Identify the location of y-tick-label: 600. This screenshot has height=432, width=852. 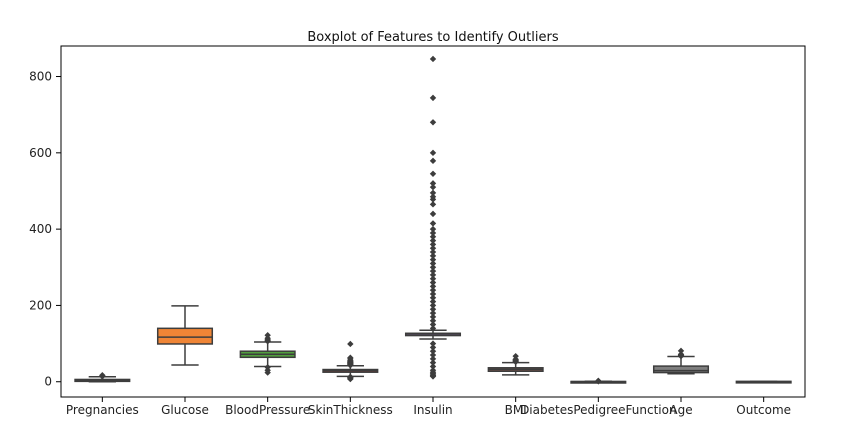
(40, 153).